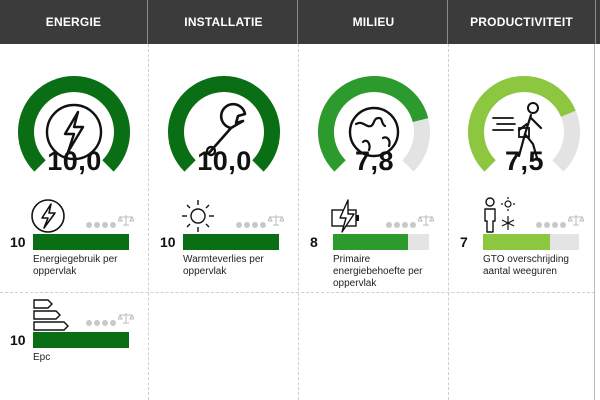 This screenshot has height=400, width=600. What do you see at coordinates (517, 131) in the screenshot?
I see `walking-person-icon` at bounding box center [517, 131].